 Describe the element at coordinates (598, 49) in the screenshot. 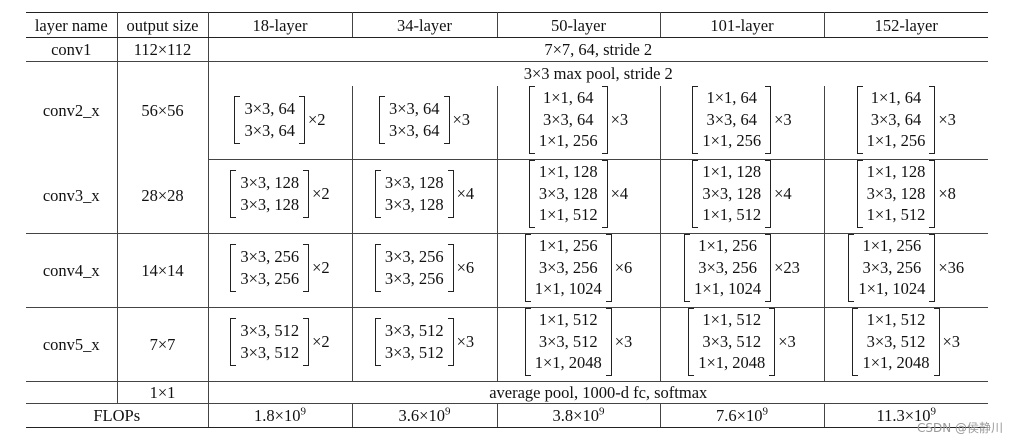

I see `conv1-spec: 7×7, 64, stride 2` at that location.